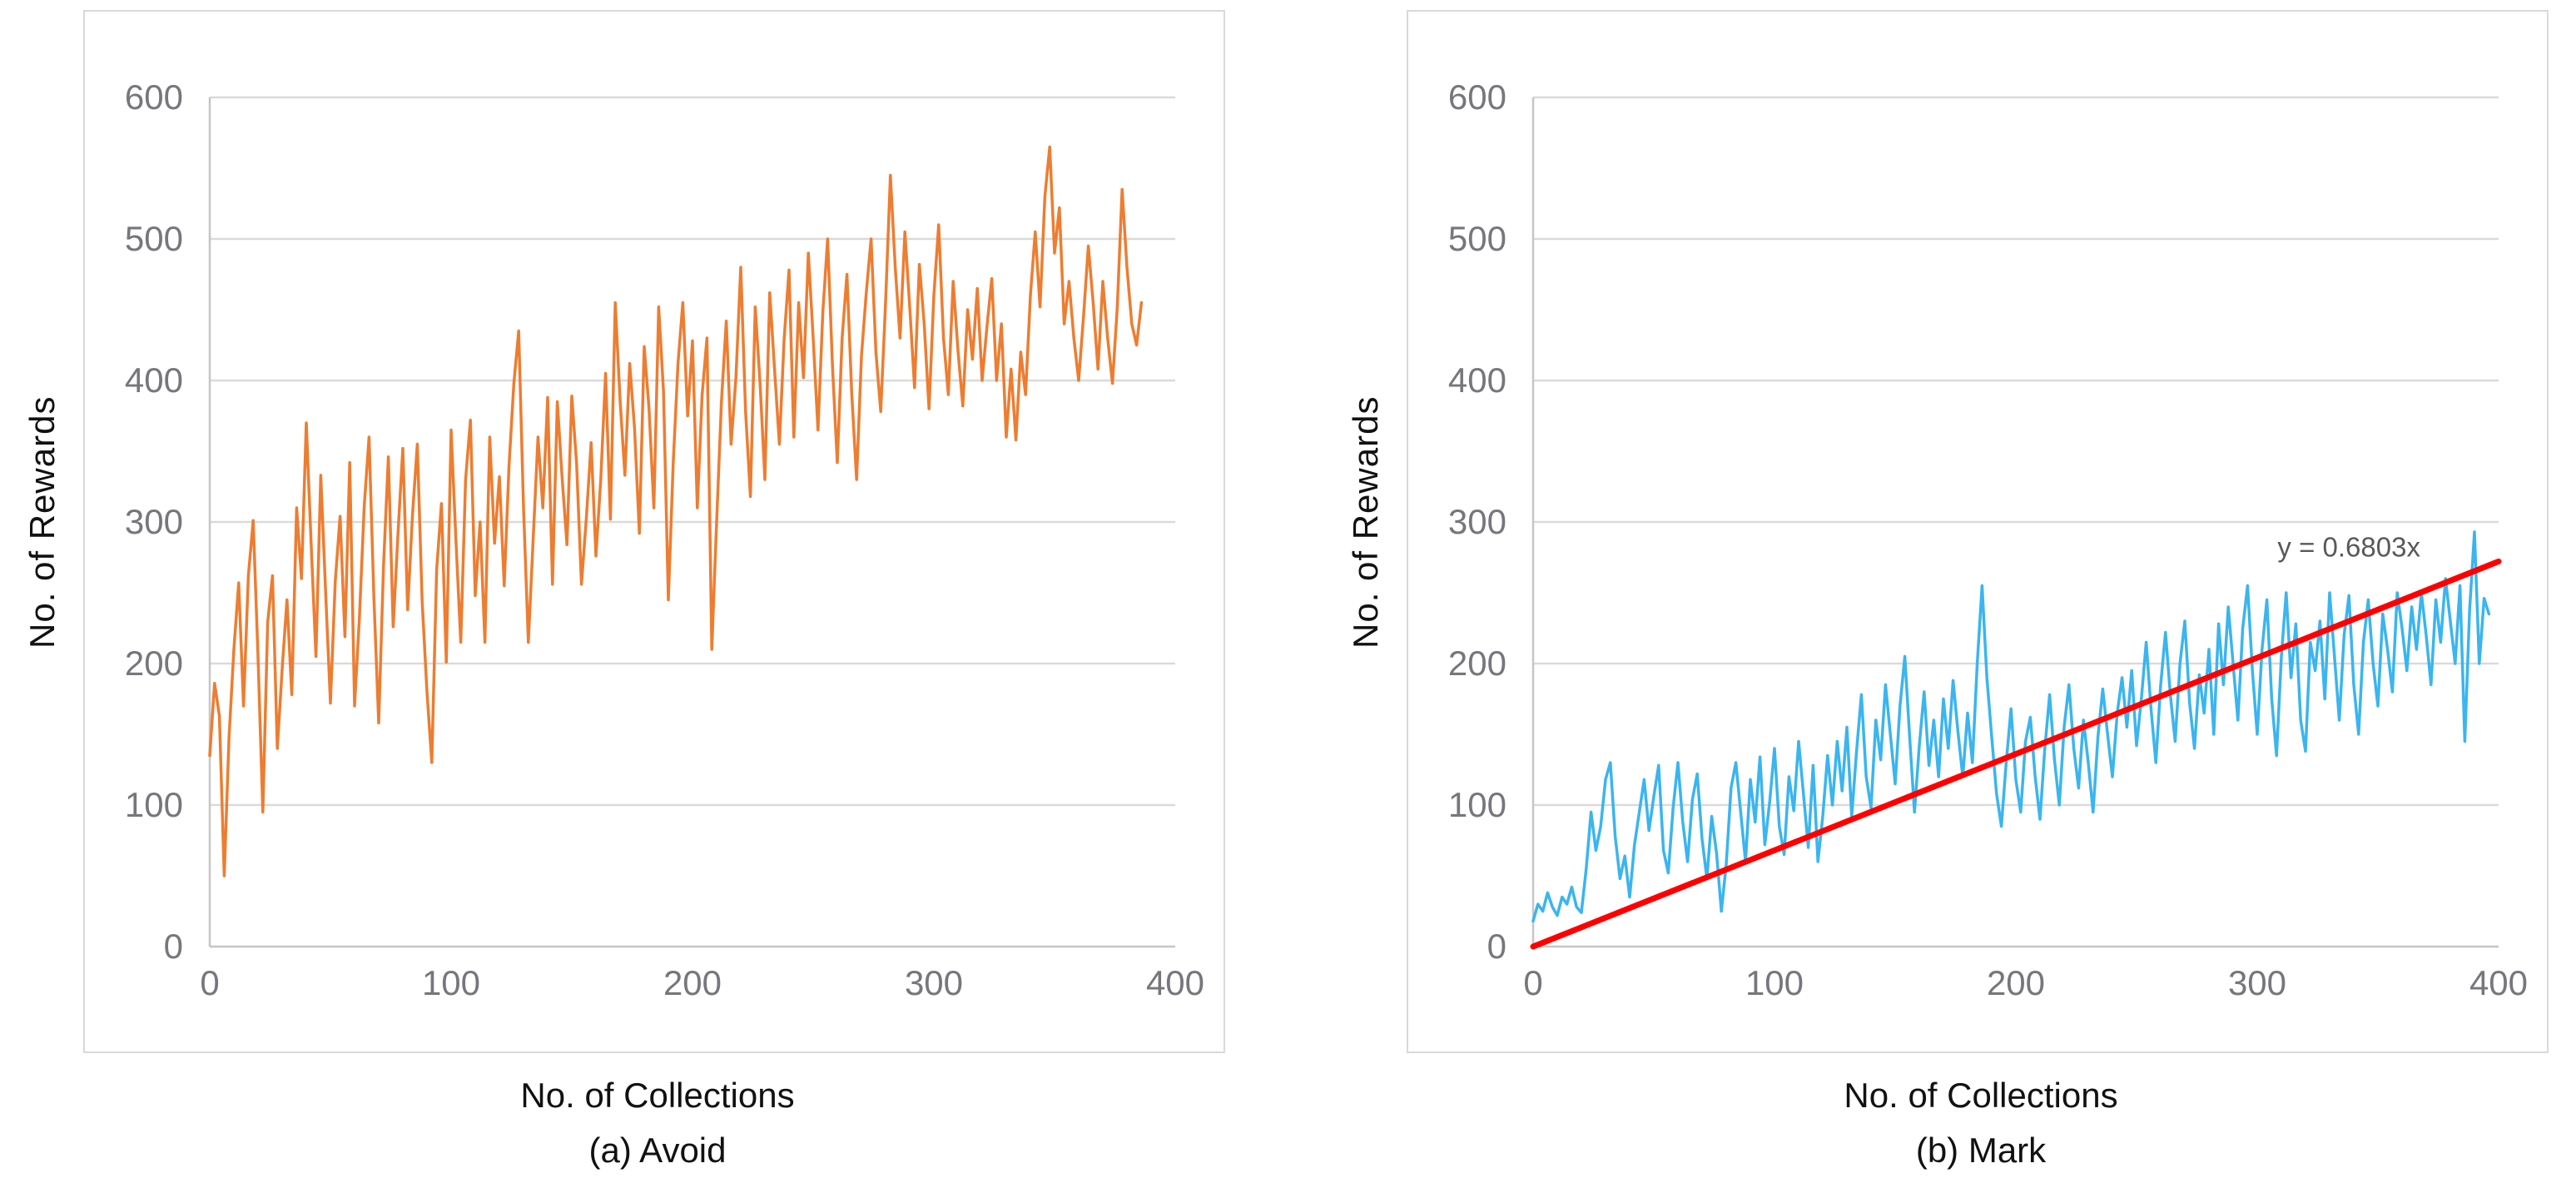 This screenshot has height=1193, width=2576. What do you see at coordinates (2348, 547) in the screenshot?
I see `trendline-label: y = 0.6803x` at bounding box center [2348, 547].